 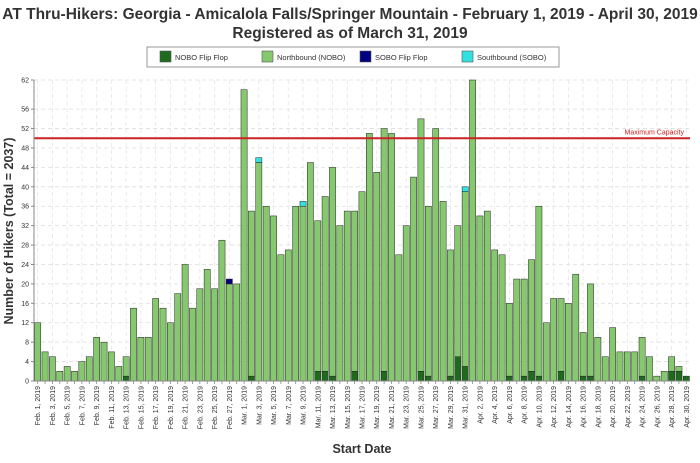 I want to click on legend-label-sobo-flip-flop: SOBO Flip Flop, so click(x=401, y=57).